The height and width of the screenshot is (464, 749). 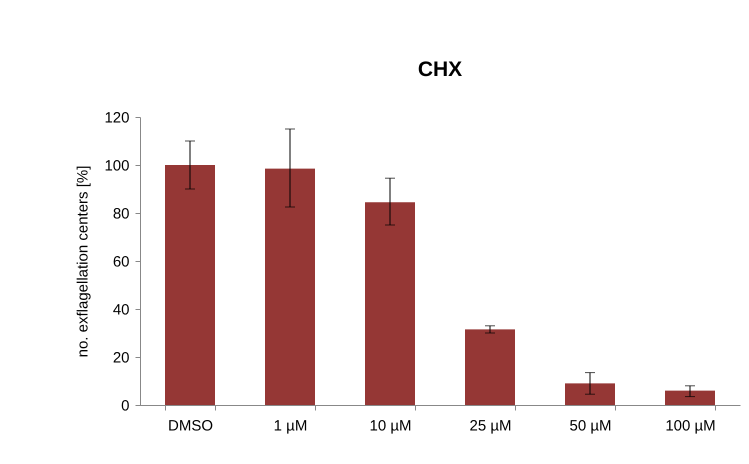 What do you see at coordinates (121, 310) in the screenshot?
I see `y-tick-label: 40` at bounding box center [121, 310].